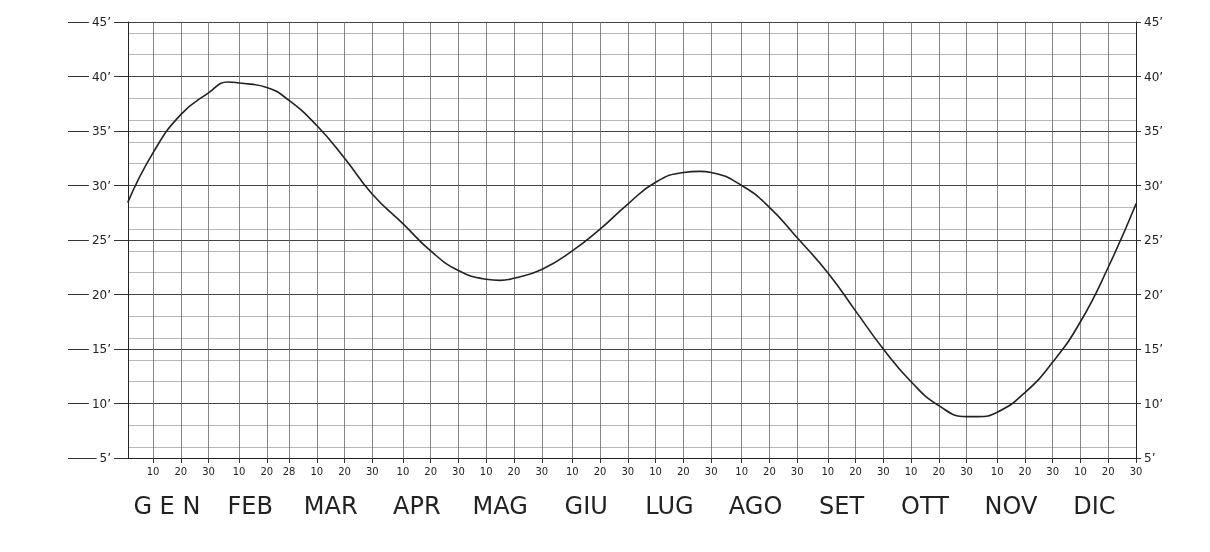 The image size is (1210, 552). I want to click on y-tick-label: 45’, so click(101, 22).